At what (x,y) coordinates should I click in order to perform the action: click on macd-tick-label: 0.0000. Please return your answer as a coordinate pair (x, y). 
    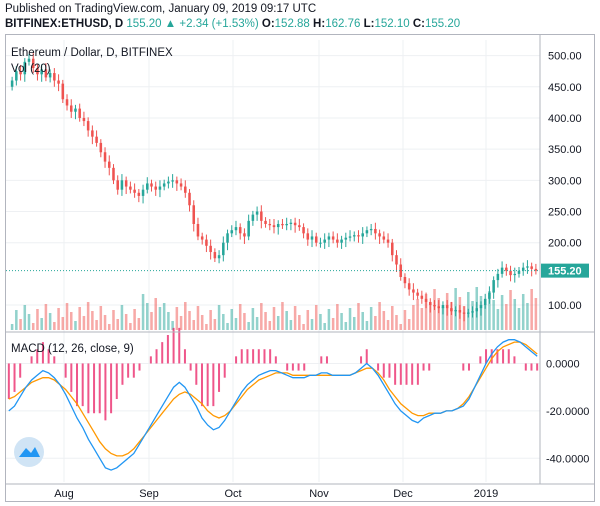
    Looking at the image, I should click on (563, 364).